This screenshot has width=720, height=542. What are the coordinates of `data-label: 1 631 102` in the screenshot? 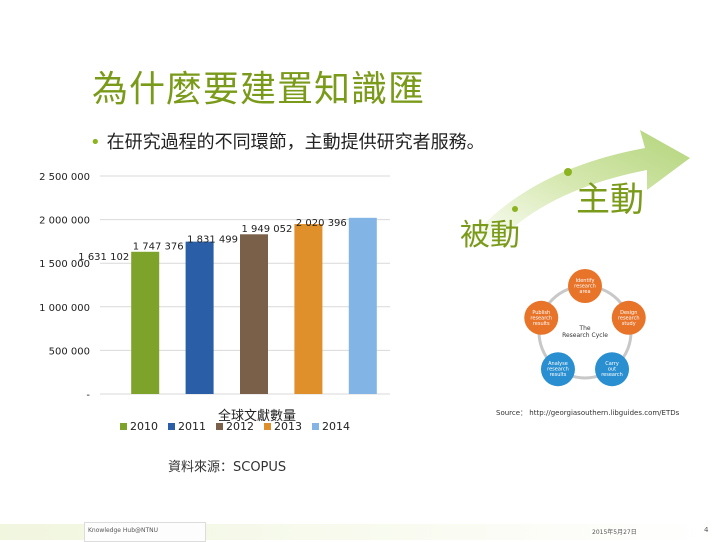 It's located at (103, 257).